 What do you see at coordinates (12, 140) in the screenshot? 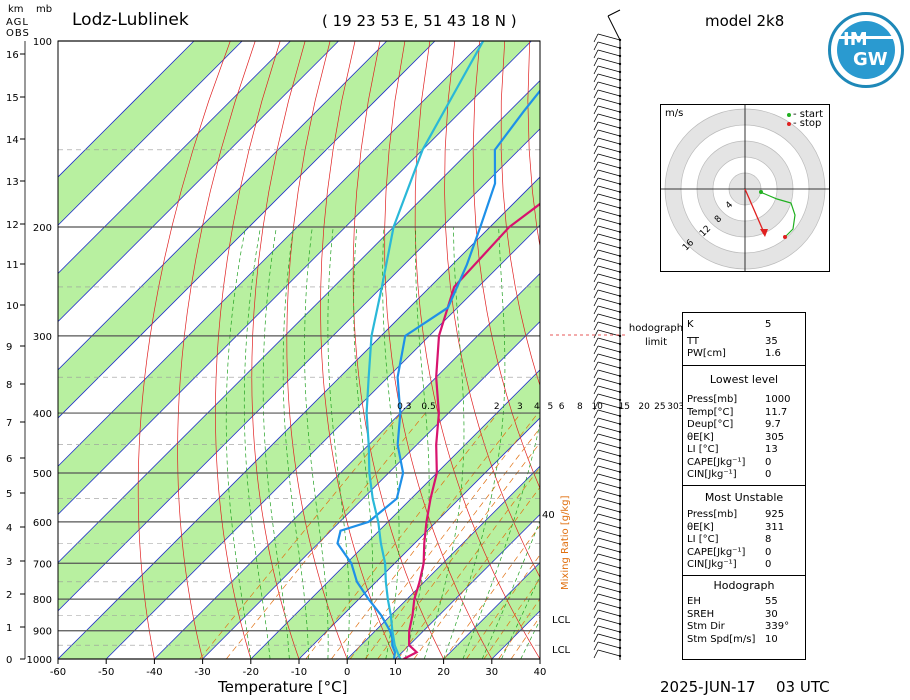
I see `km-tick: 14` at bounding box center [12, 140].